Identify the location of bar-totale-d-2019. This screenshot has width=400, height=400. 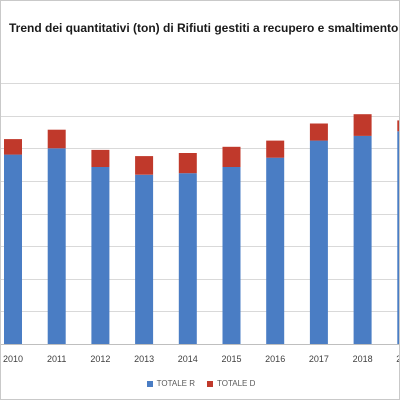
(398, 126).